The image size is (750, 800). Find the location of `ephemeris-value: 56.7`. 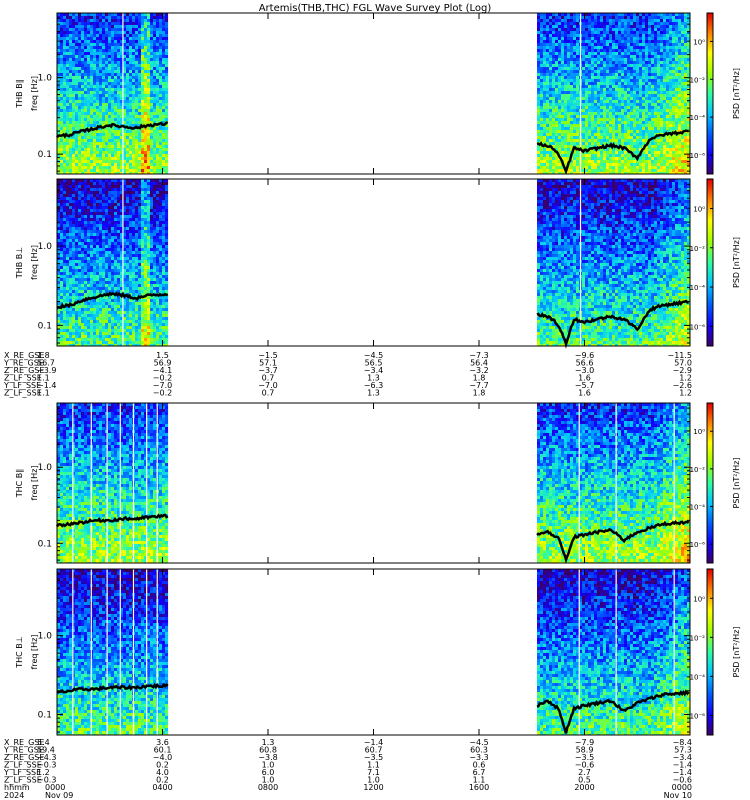

ephemeris-value: 56.7 is located at coordinates (46, 363).